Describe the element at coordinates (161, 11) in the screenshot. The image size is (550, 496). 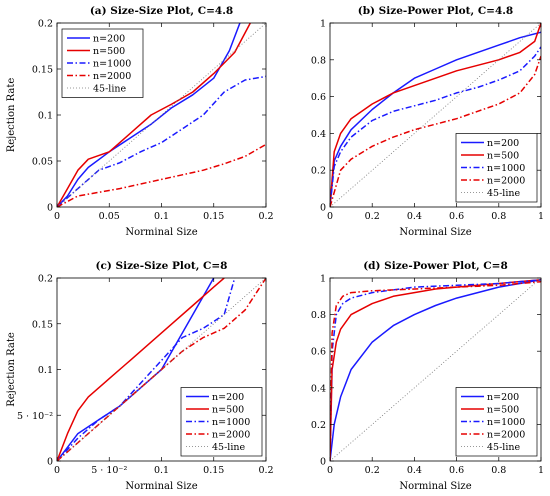
I see `panel-title: (a) Size-Size Plot, C=4.8` at that location.